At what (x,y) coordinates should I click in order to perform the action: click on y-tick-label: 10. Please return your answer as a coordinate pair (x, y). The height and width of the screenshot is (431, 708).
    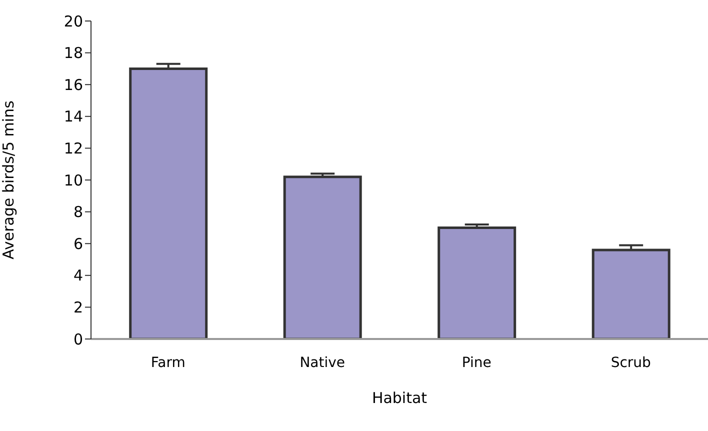
    Looking at the image, I should click on (73, 180).